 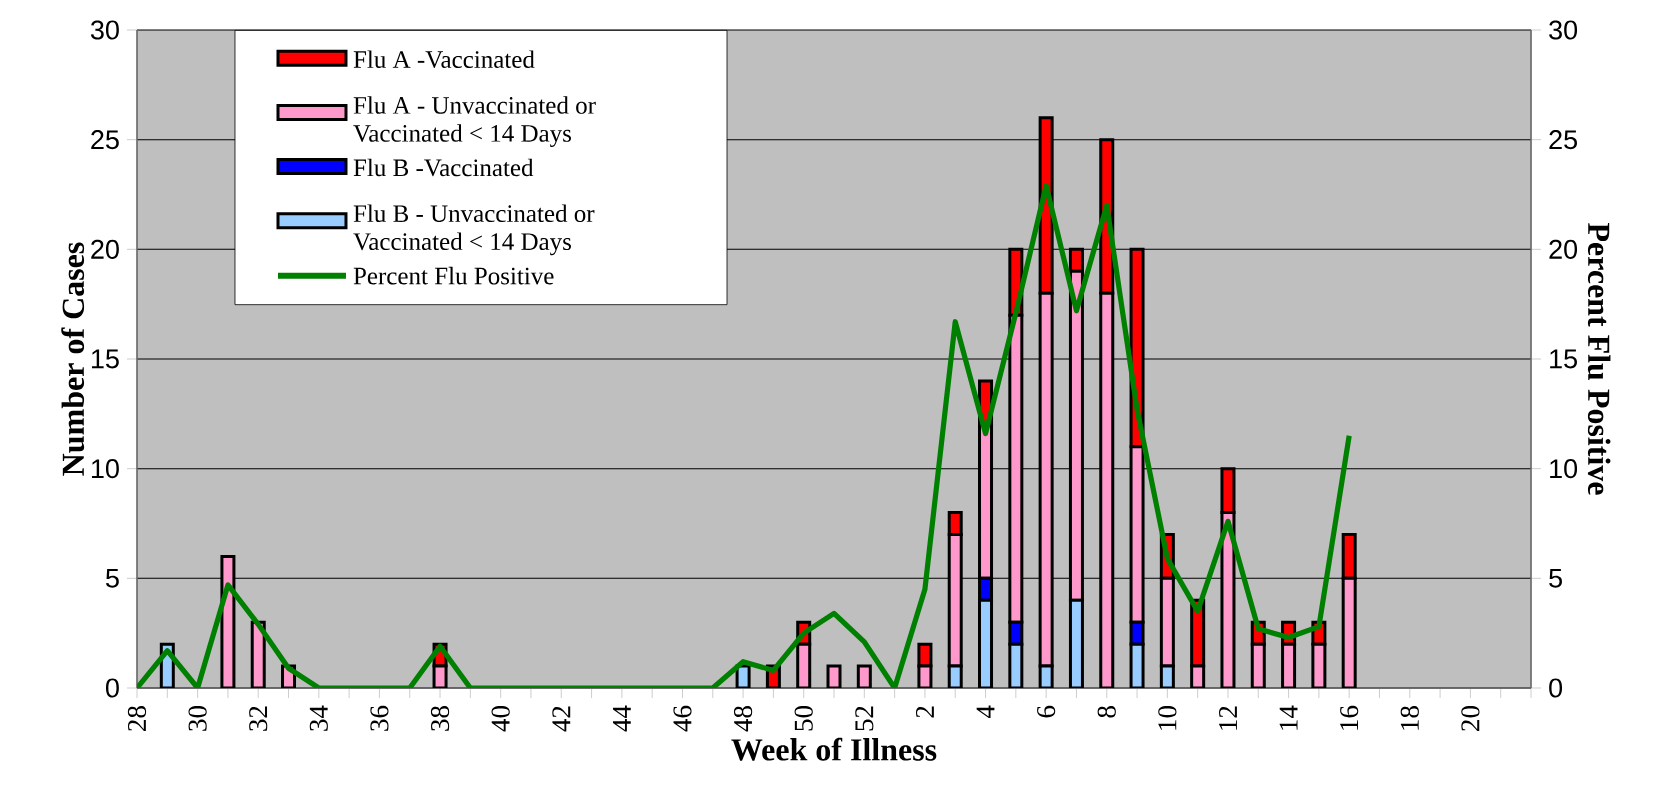 I want to click on x-tick-label: 18, so click(x=1409, y=718).